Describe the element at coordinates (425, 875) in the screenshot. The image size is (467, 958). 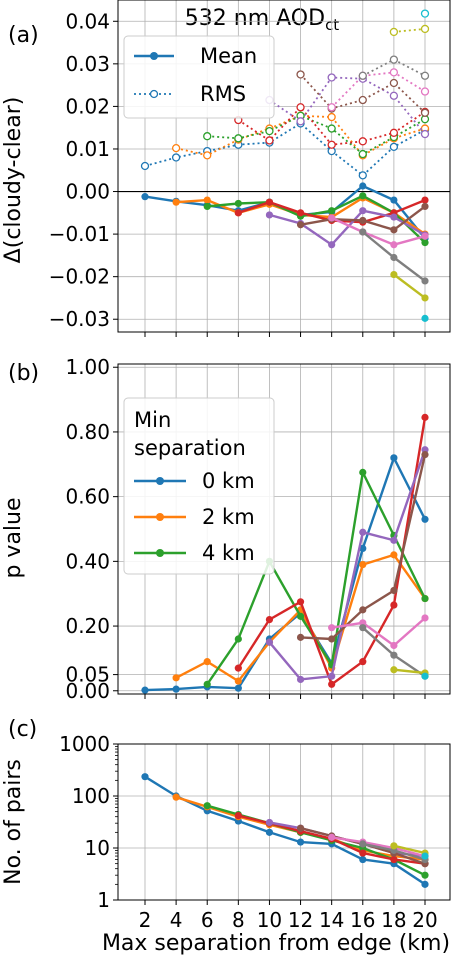
I see `pairs-series-2-point` at that location.